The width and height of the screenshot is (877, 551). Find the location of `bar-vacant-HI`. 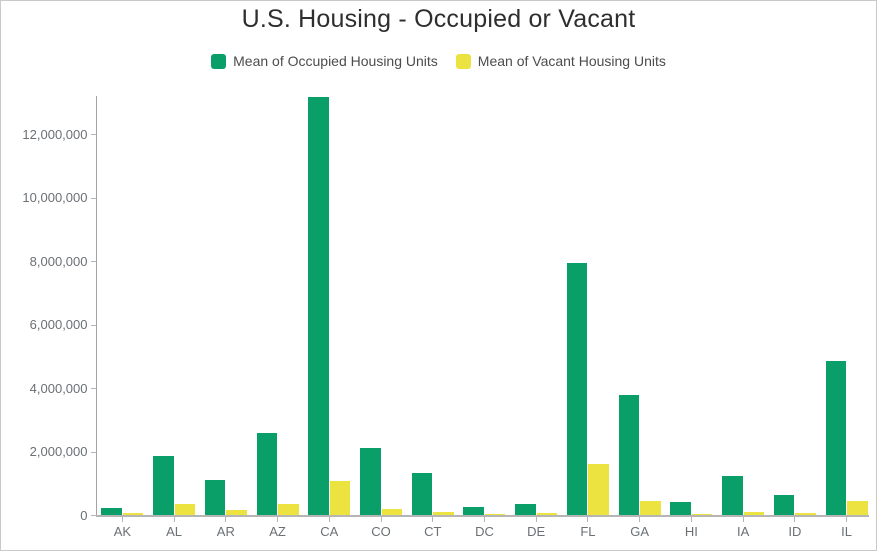

bar-vacant-HI is located at coordinates (702, 514).